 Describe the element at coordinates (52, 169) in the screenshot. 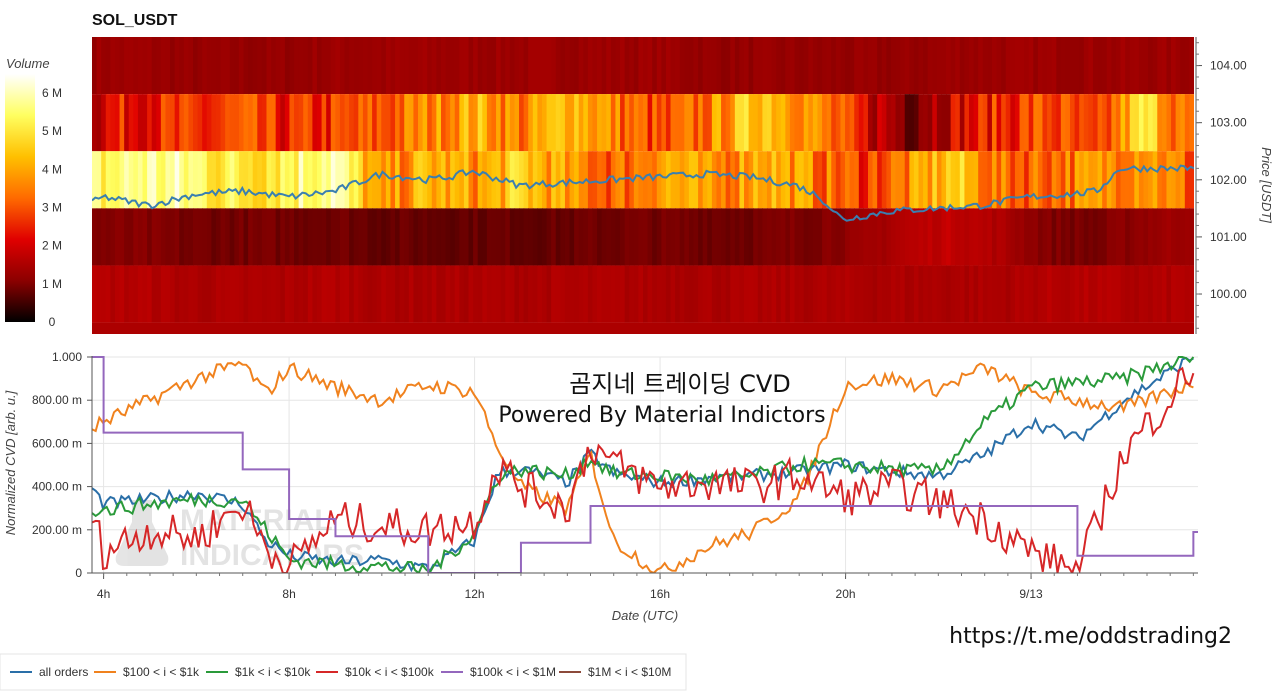

I see `colorbar-tick-label: 4 M` at that location.